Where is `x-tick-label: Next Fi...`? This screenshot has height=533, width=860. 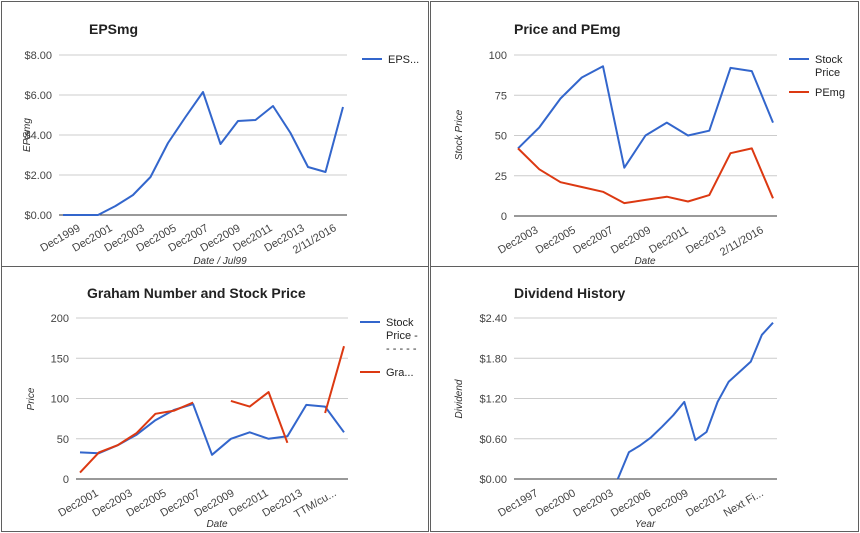
x-tick-label: Next Fi... is located at coordinates (744, 503).